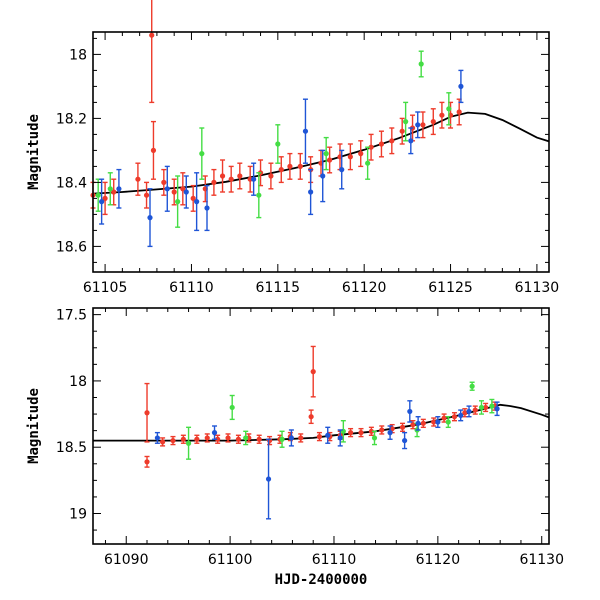  Describe the element at coordinates (450, 288) in the screenshot. I see `x-tick-label: 61125` at that location.